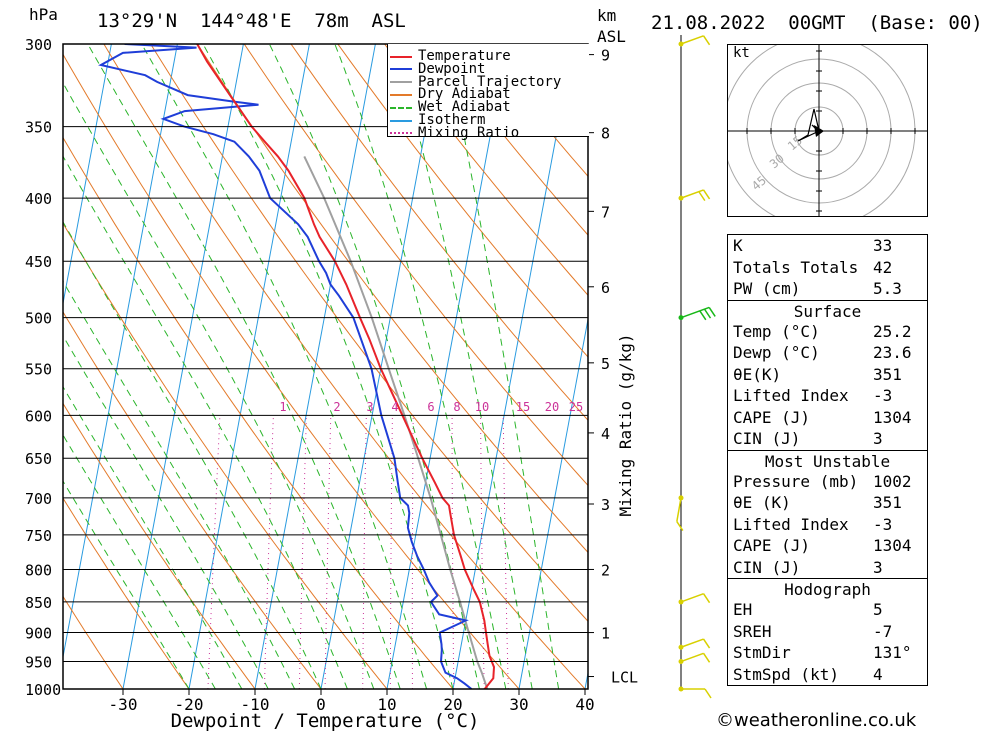  What do you see at coordinates (576, 407) in the screenshot?
I see `mixing-ratio-value-label: 25` at bounding box center [576, 407].